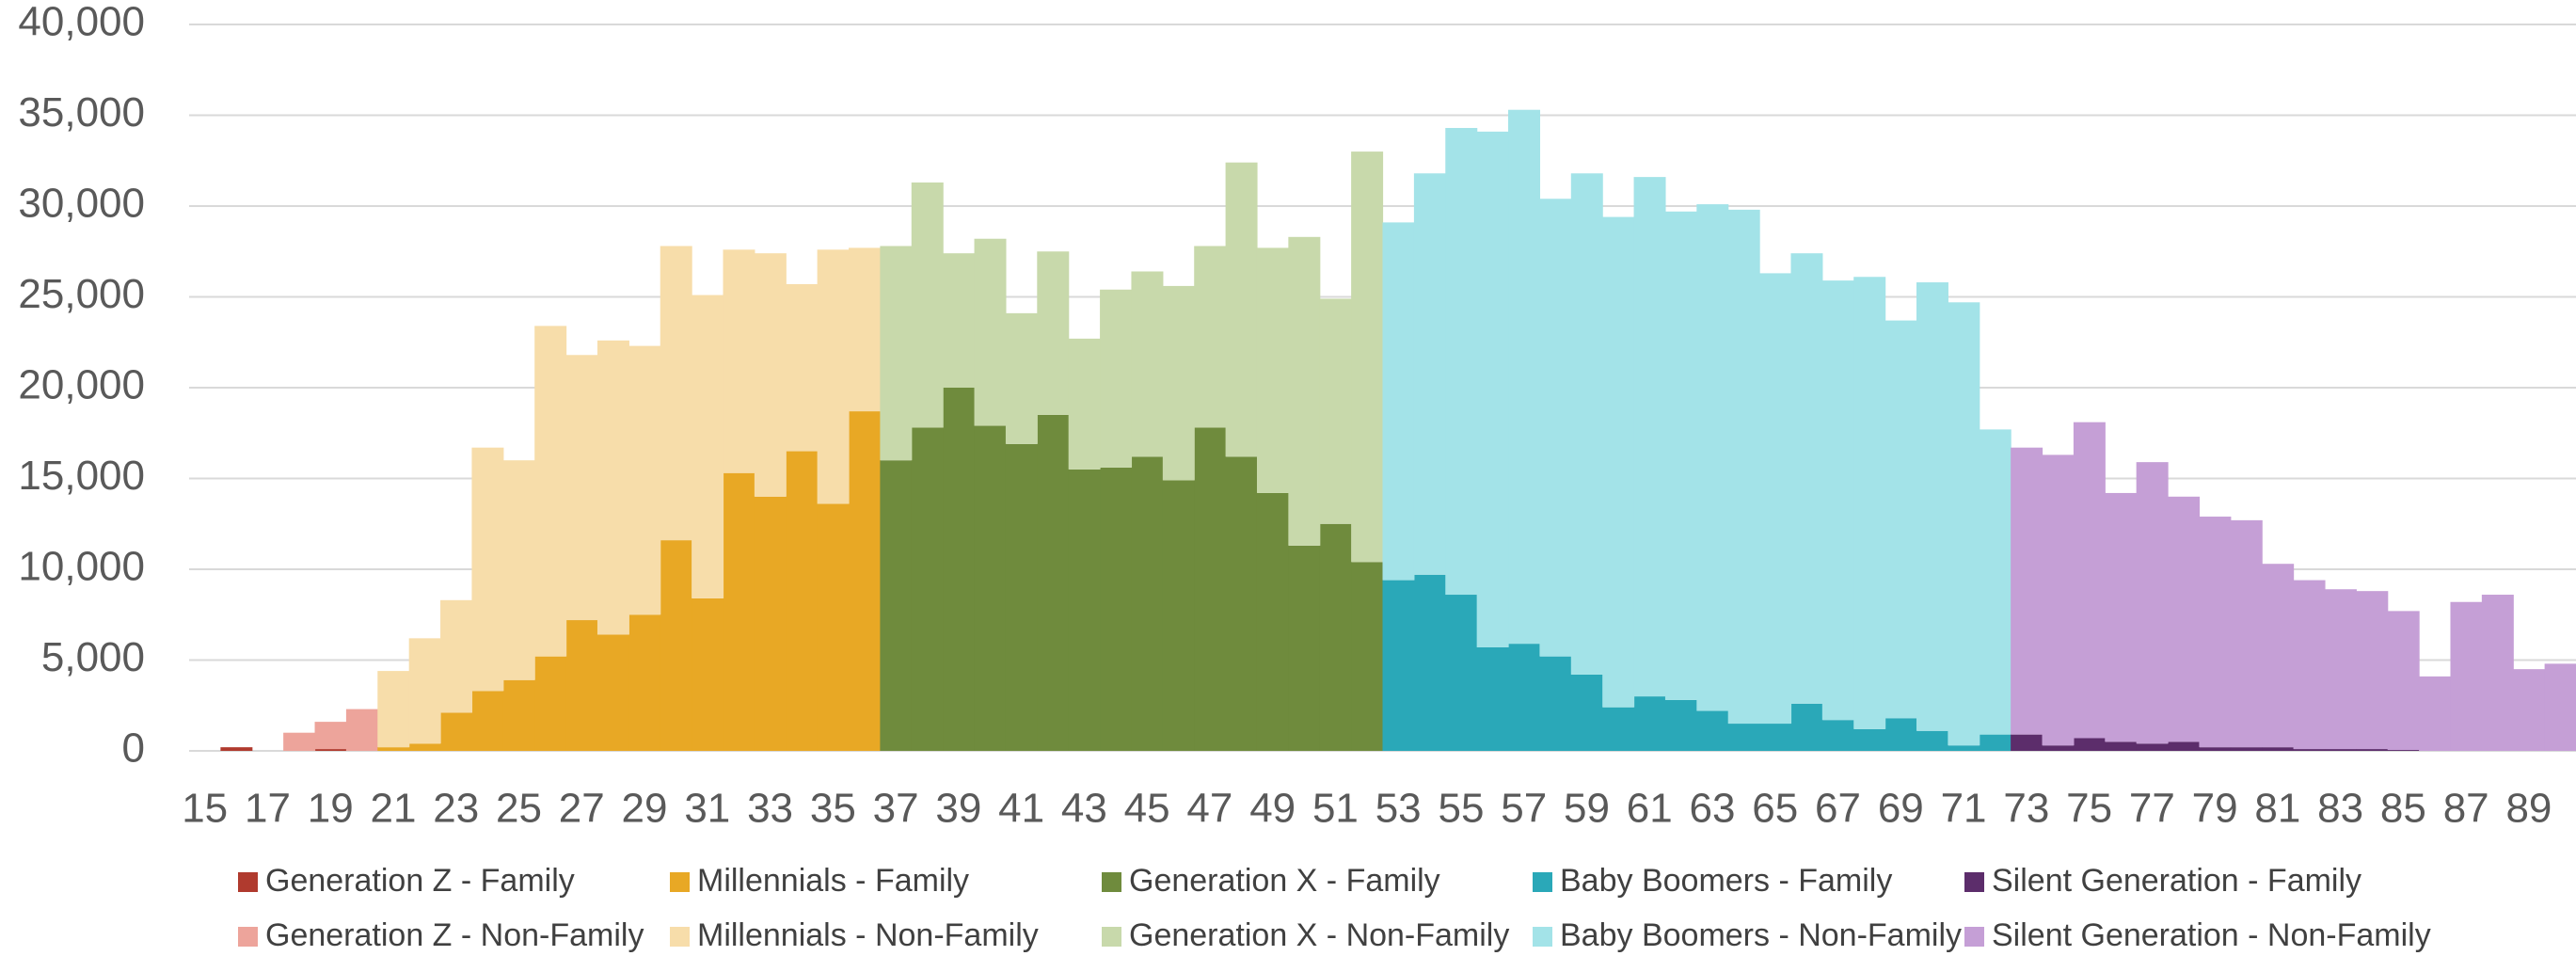  What do you see at coordinates (2215, 809) in the screenshot?
I see `x-tick-label: 79` at bounding box center [2215, 809].